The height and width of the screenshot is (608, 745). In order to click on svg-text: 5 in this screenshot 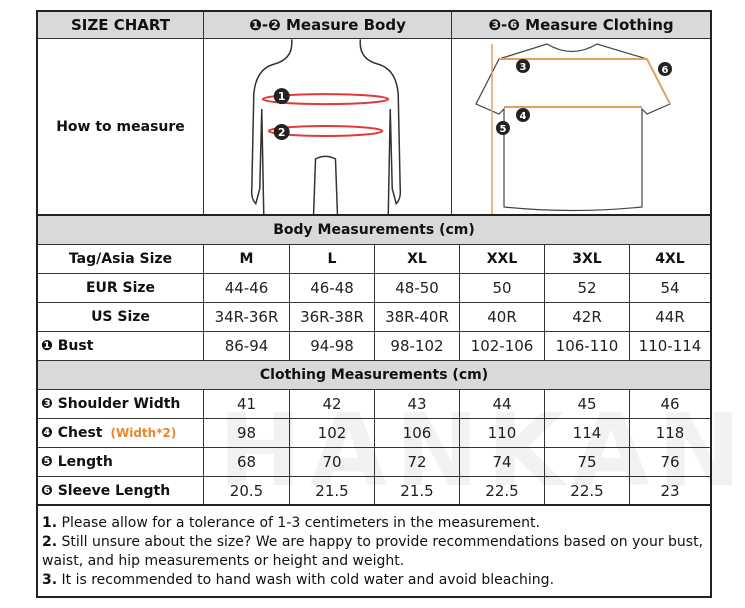, I will do `click(503, 129)`.